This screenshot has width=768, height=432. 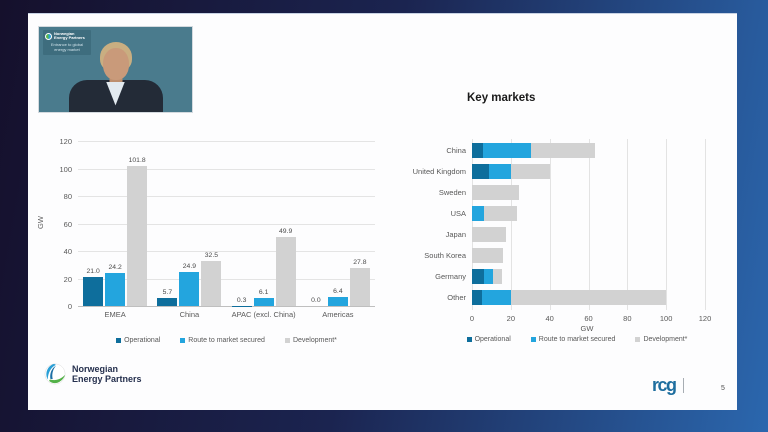 I want to click on category-label: Sweden, so click(x=452, y=192).